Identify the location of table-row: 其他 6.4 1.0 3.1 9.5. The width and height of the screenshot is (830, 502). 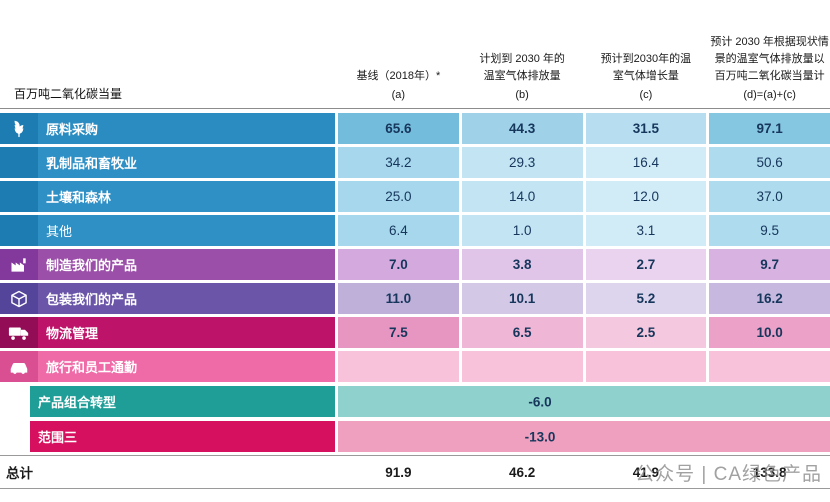
(415, 230).